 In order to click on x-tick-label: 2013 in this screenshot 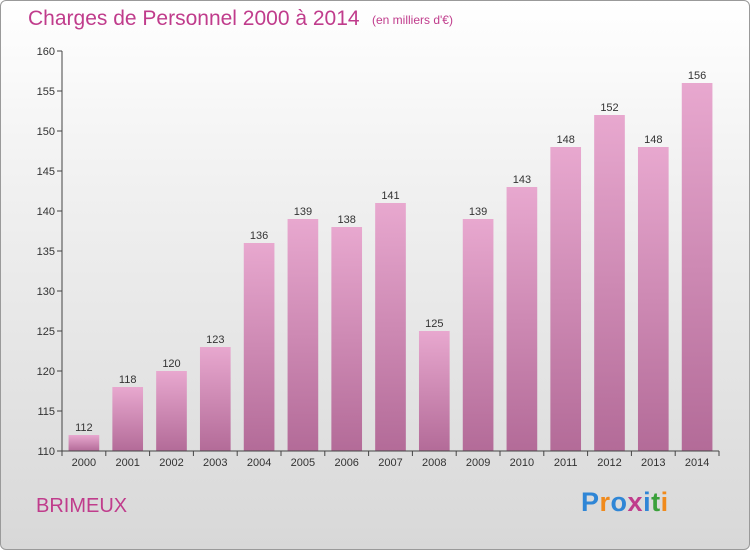, I will do `click(653, 463)`.